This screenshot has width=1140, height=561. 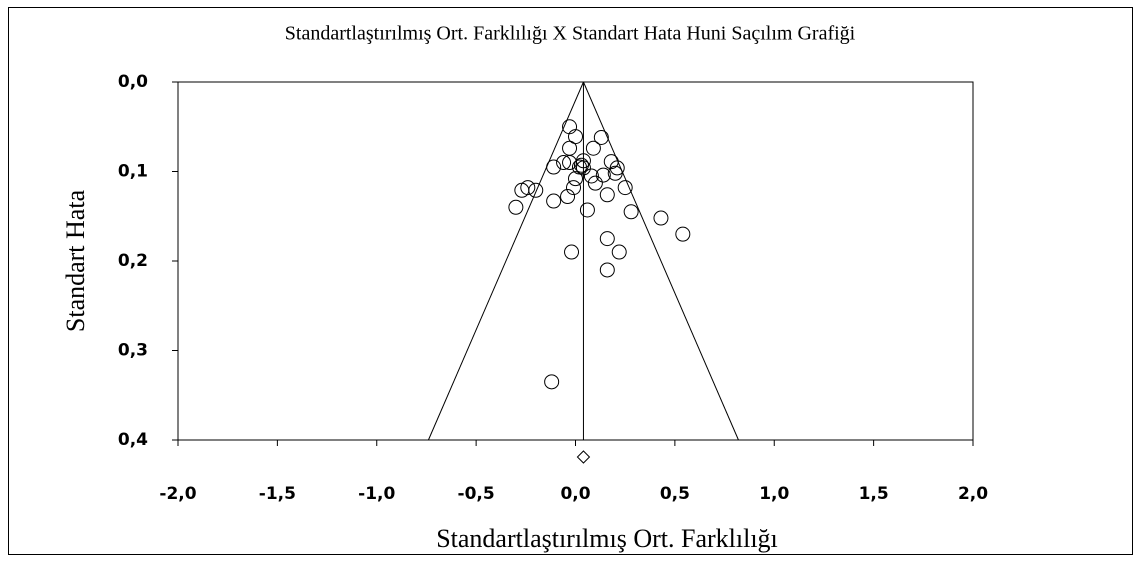 I want to click on x-axis-label: Standartlaştırılmış Ort. Farklılığı, so click(x=607, y=538).